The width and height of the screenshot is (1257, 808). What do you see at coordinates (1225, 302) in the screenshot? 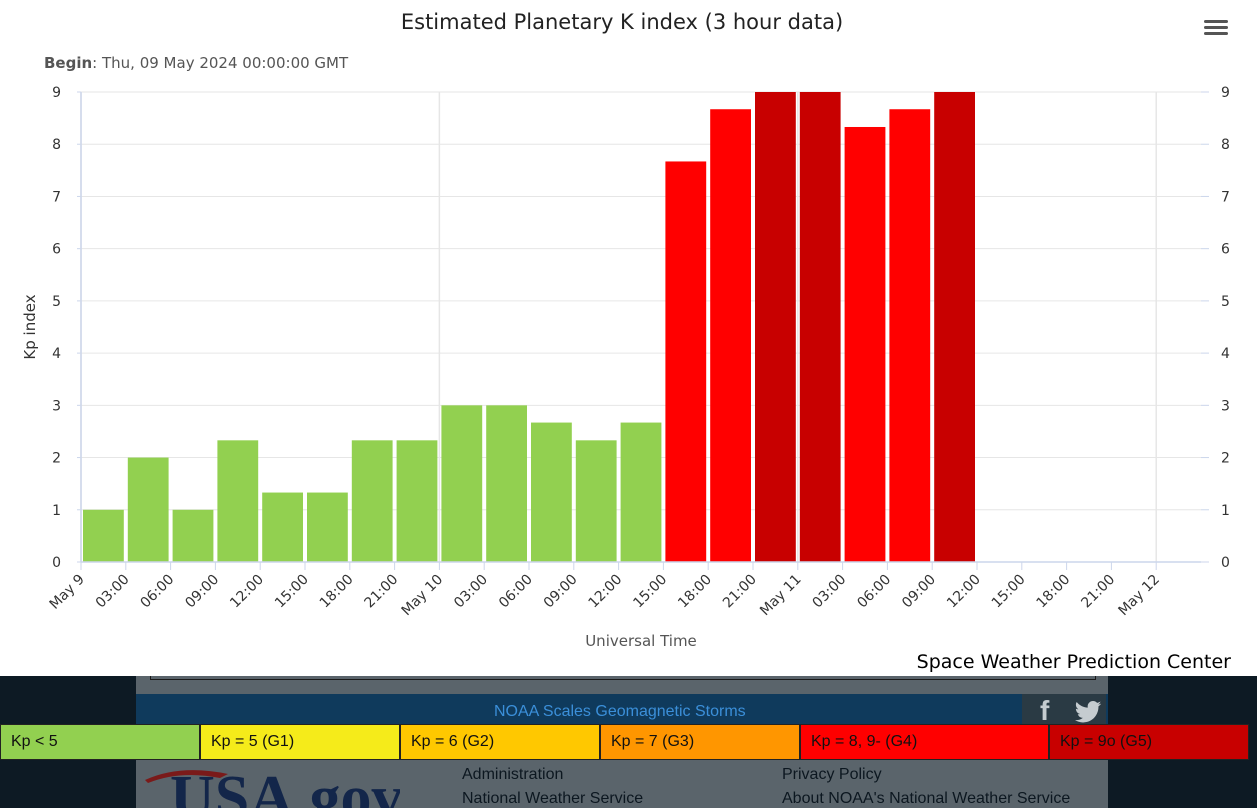
I see `y-tick-label-right: 5` at bounding box center [1225, 302].